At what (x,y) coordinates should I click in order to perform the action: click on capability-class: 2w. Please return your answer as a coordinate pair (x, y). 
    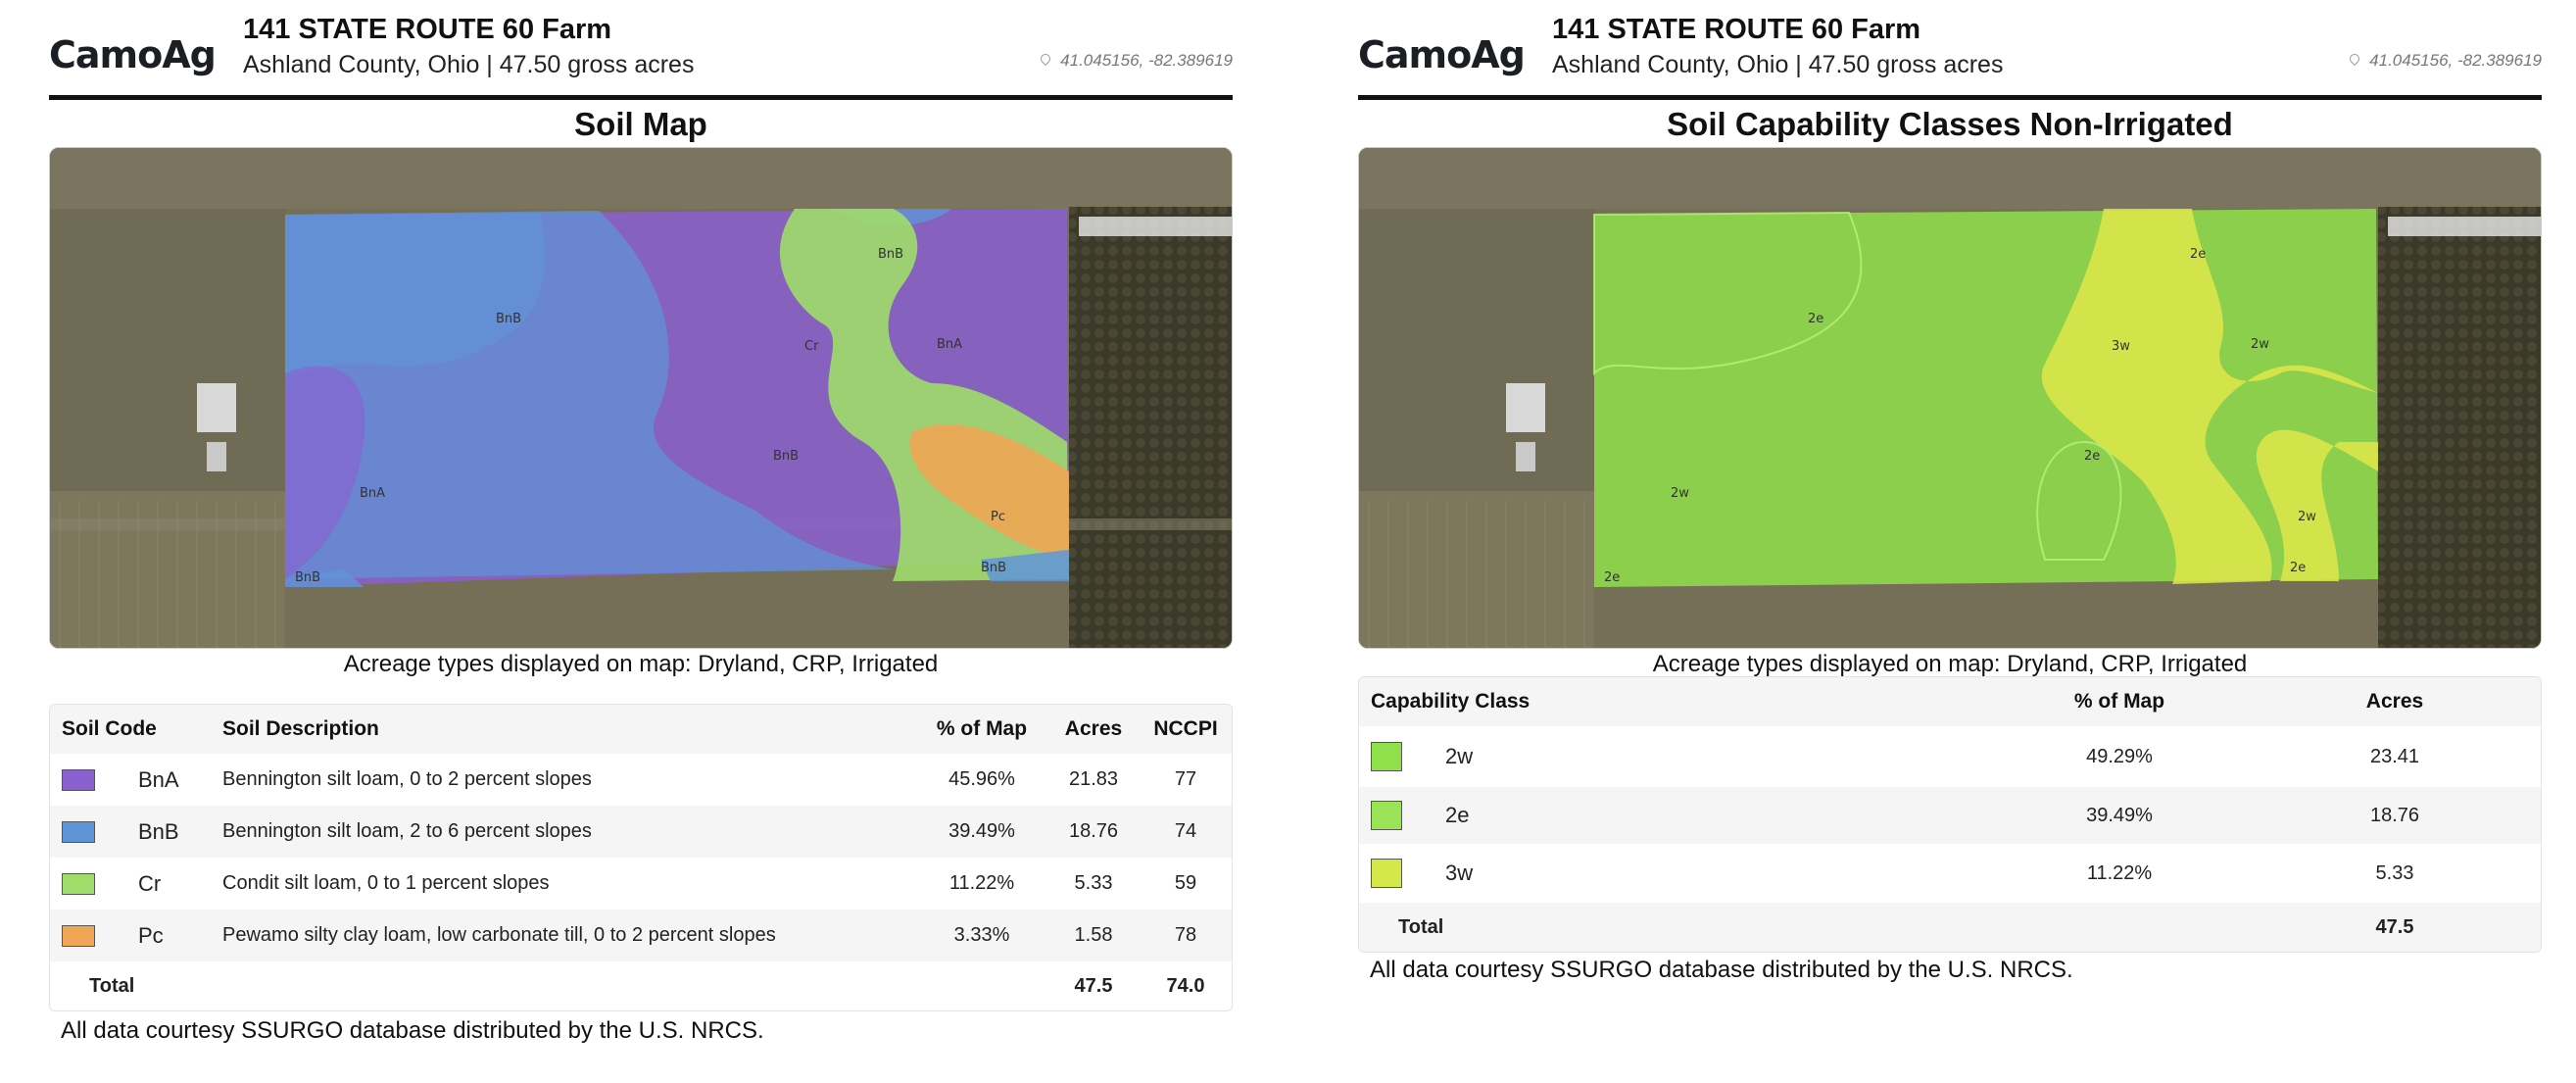
    Looking at the image, I should click on (1459, 756).